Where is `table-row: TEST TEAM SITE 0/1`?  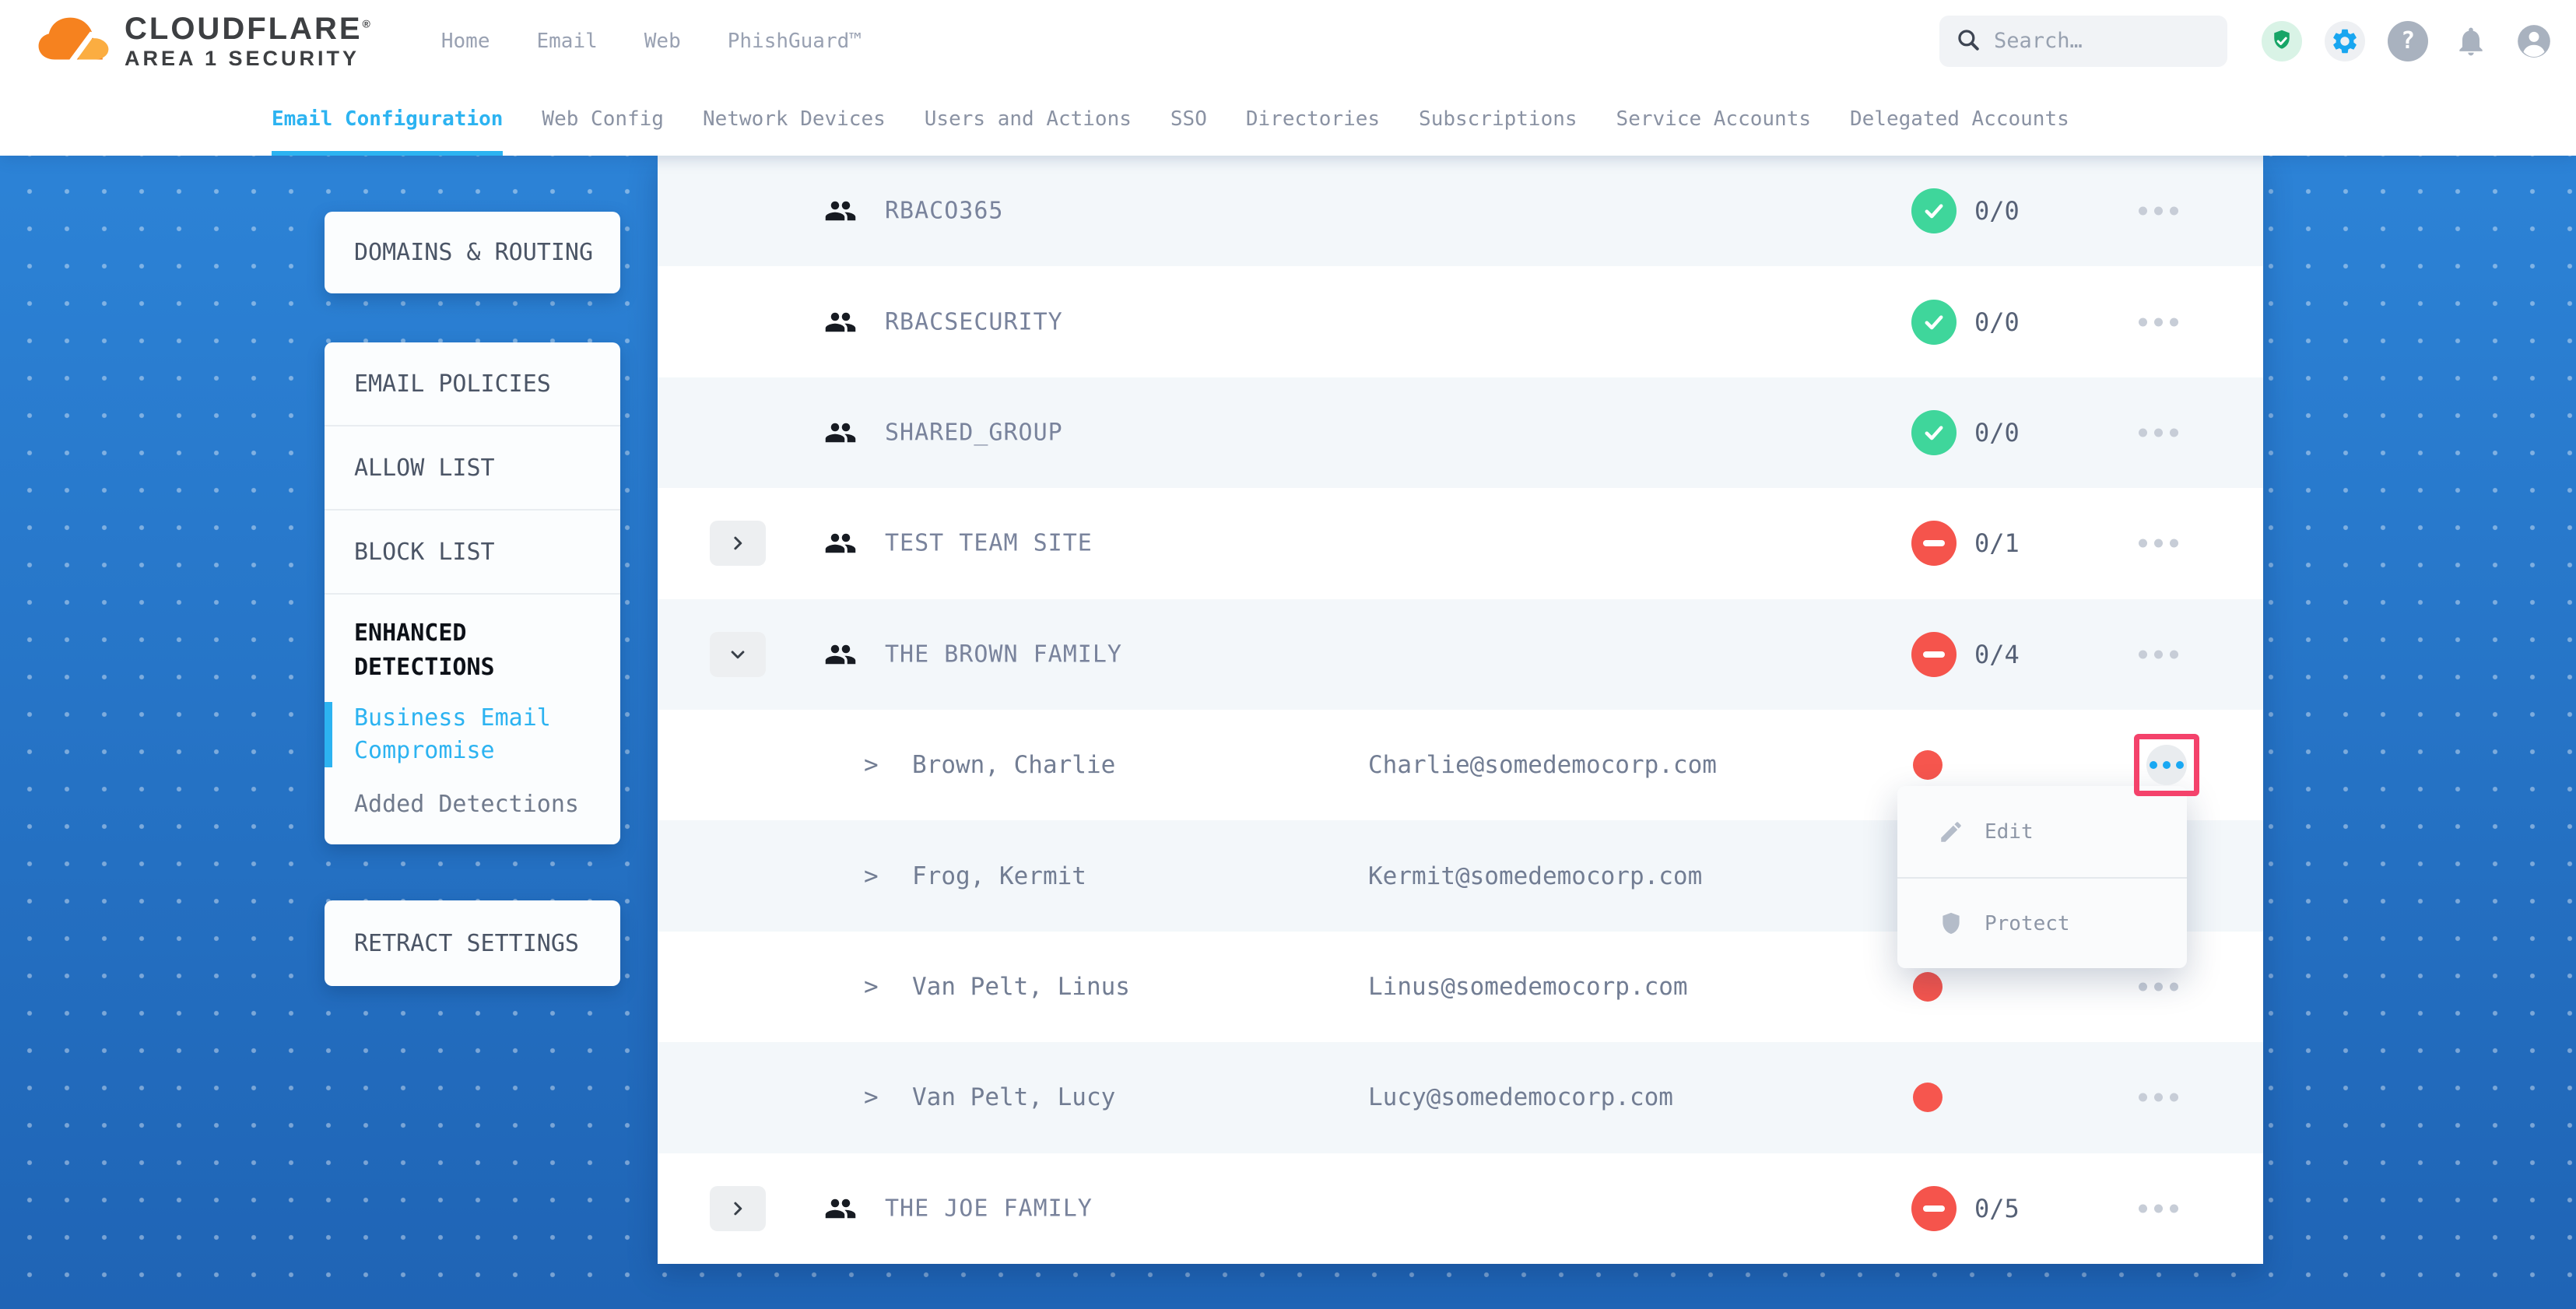
table-row: TEST TEAM SITE 0/1 is located at coordinates (1461, 543).